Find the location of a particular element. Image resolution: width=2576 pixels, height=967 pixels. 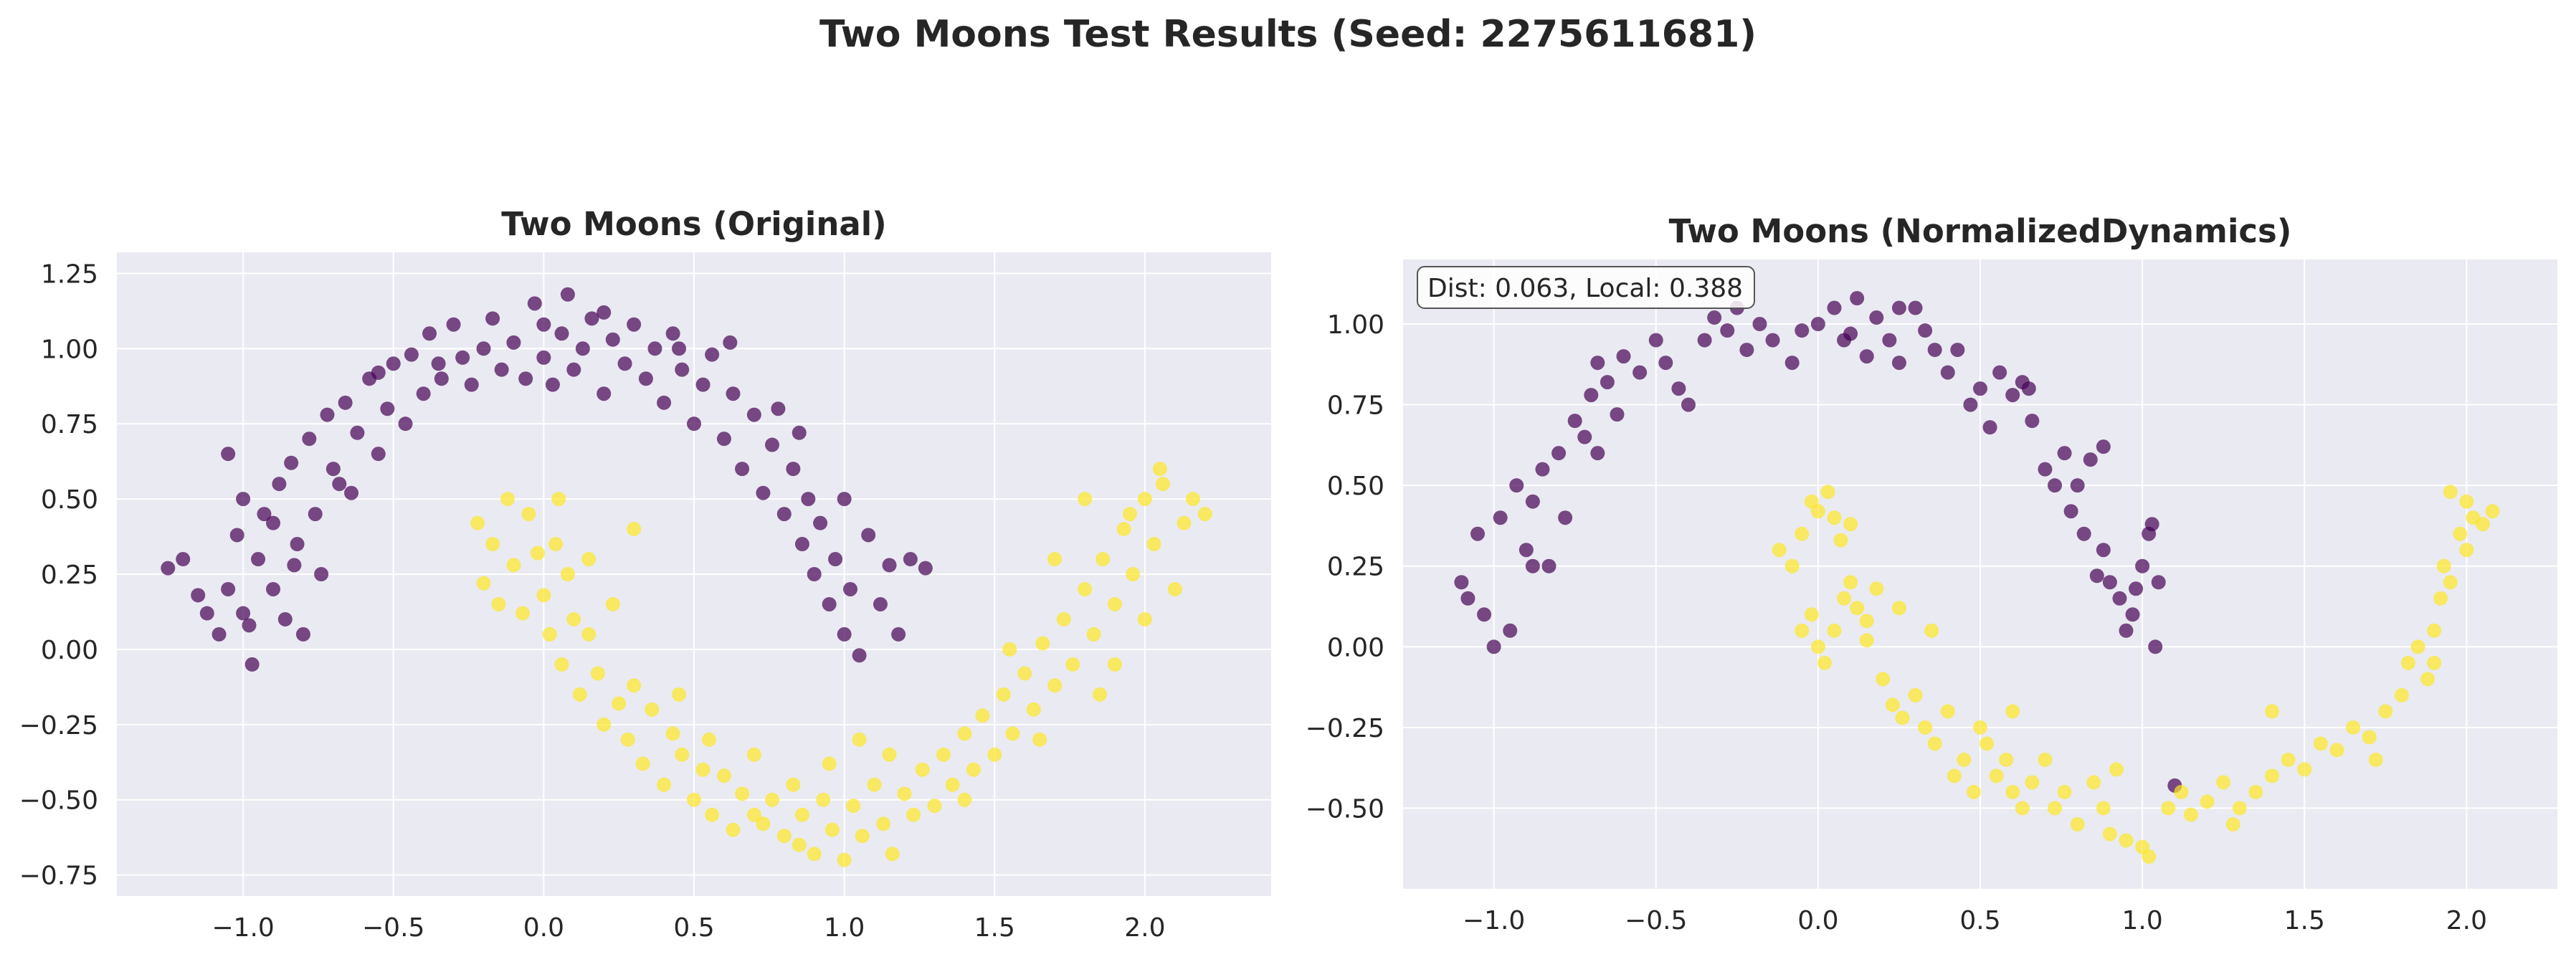

x-tick-label: −1.0 is located at coordinates (243, 928).